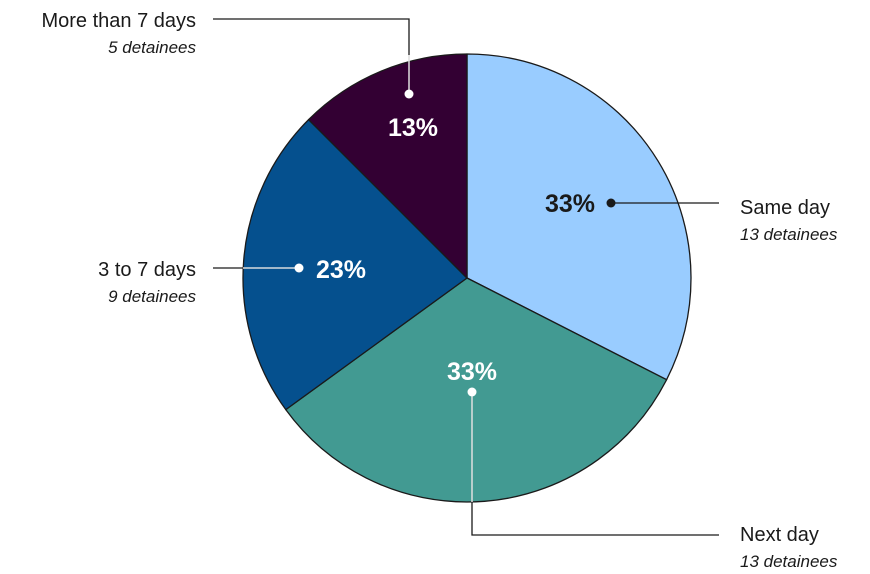 Image resolution: width=870 pixels, height=574 pixels. I want to click on sublabel-next-day: 13 detainees, so click(789, 561).